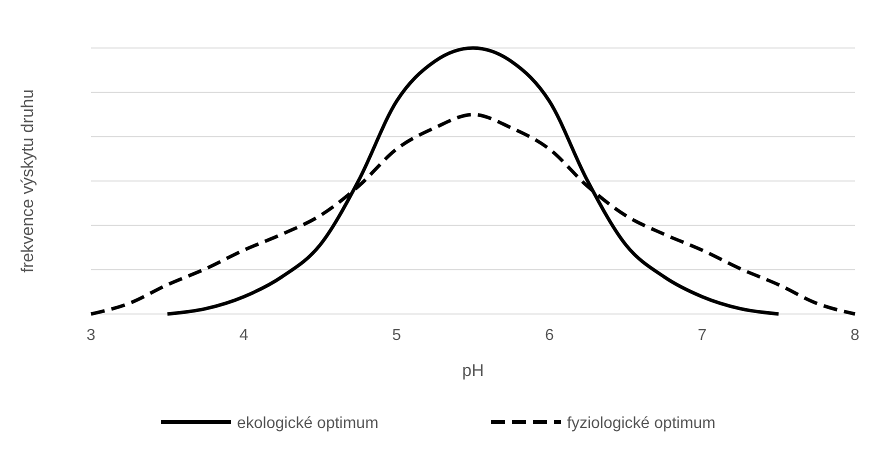 Image resolution: width=885 pixels, height=452 pixels. Describe the element at coordinates (27, 181) in the screenshot. I see `y-axis-title: frekvence výskytu druhu` at that location.